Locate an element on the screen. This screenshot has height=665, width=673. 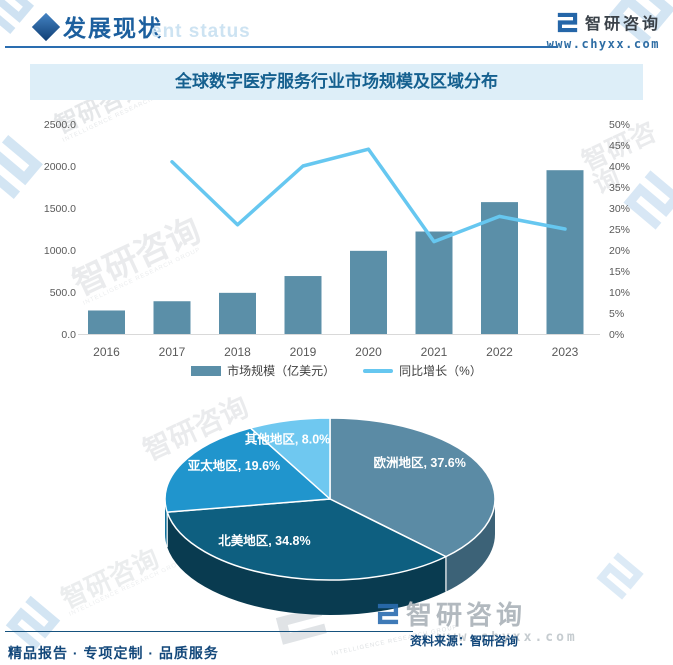
bottom-brand-watermark: 智研咨询 is located at coordinates (451, 613).